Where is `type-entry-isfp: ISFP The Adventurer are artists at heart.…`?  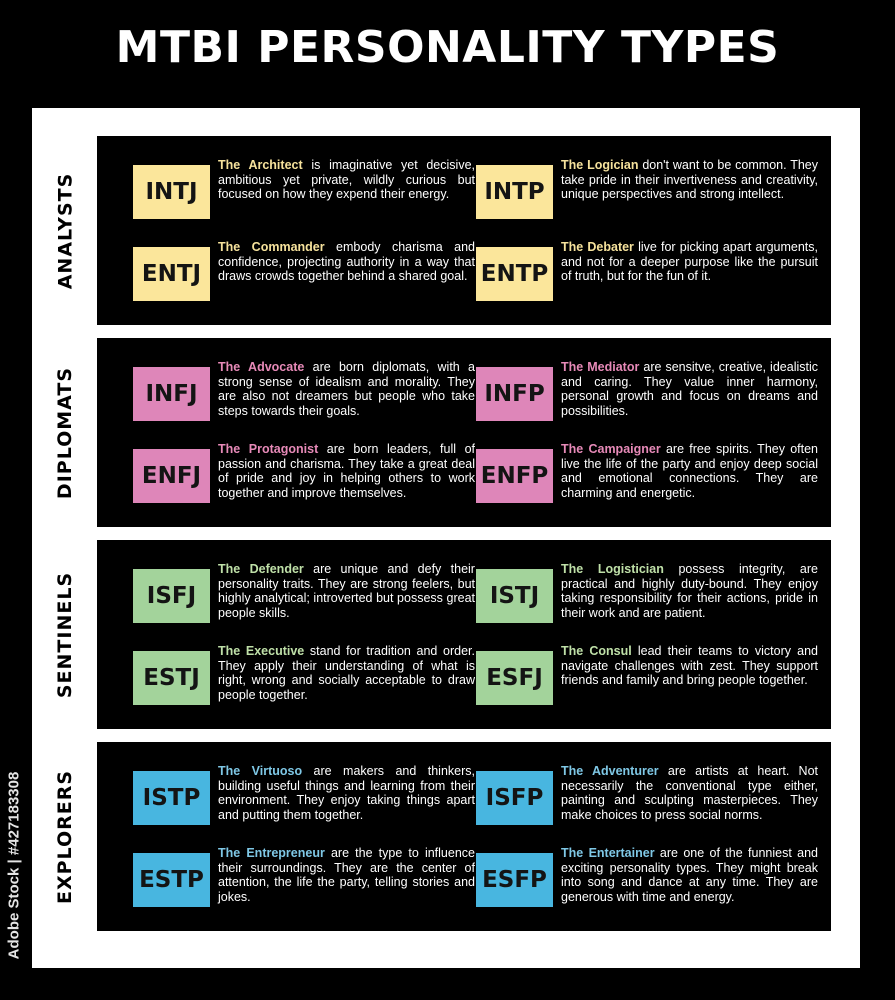
type-entry-isfp: ISFP The Adventurer are artists at heart.… is located at coordinates (648, 799).